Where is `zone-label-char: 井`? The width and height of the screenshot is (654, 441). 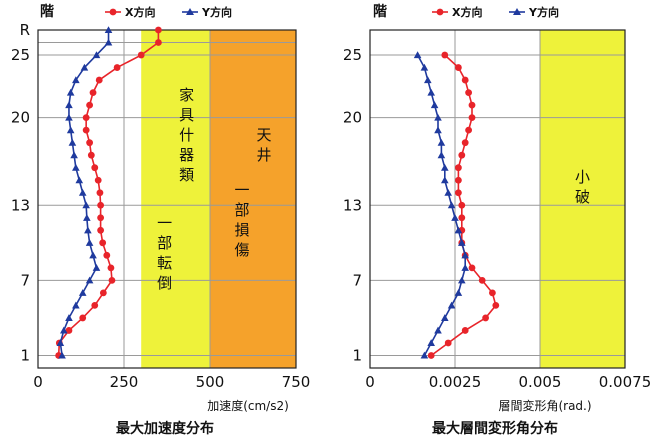
zone-label-char: 井 is located at coordinates (263, 155).